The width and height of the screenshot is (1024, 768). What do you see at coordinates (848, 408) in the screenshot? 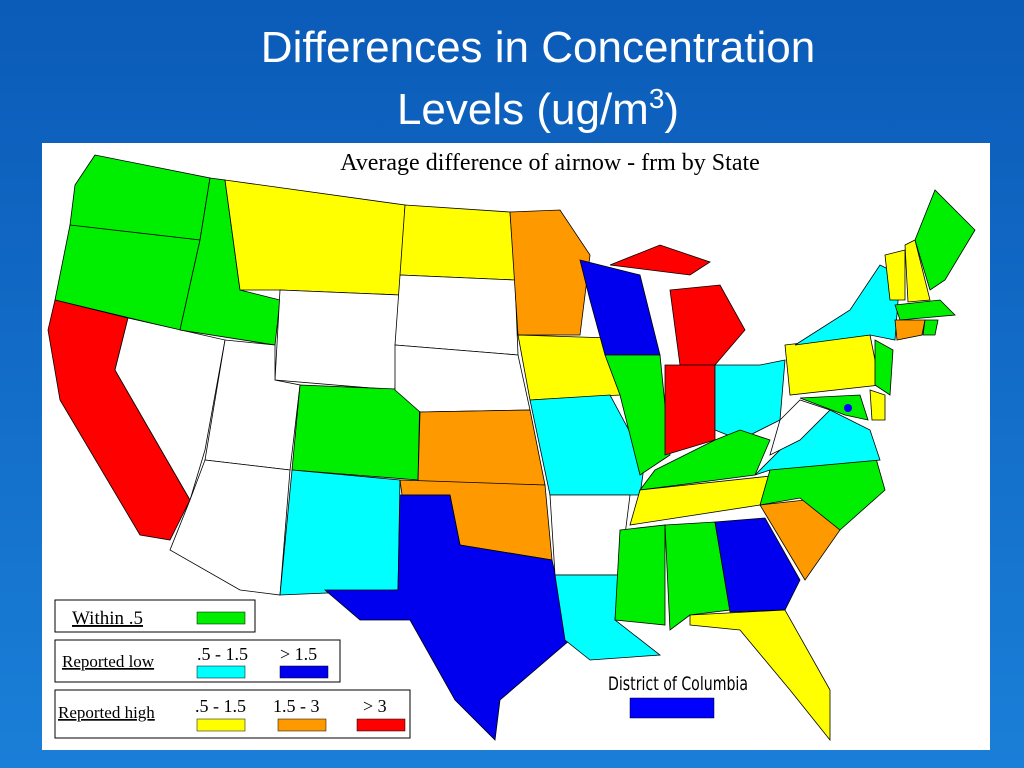
I see `dc-marker` at bounding box center [848, 408].